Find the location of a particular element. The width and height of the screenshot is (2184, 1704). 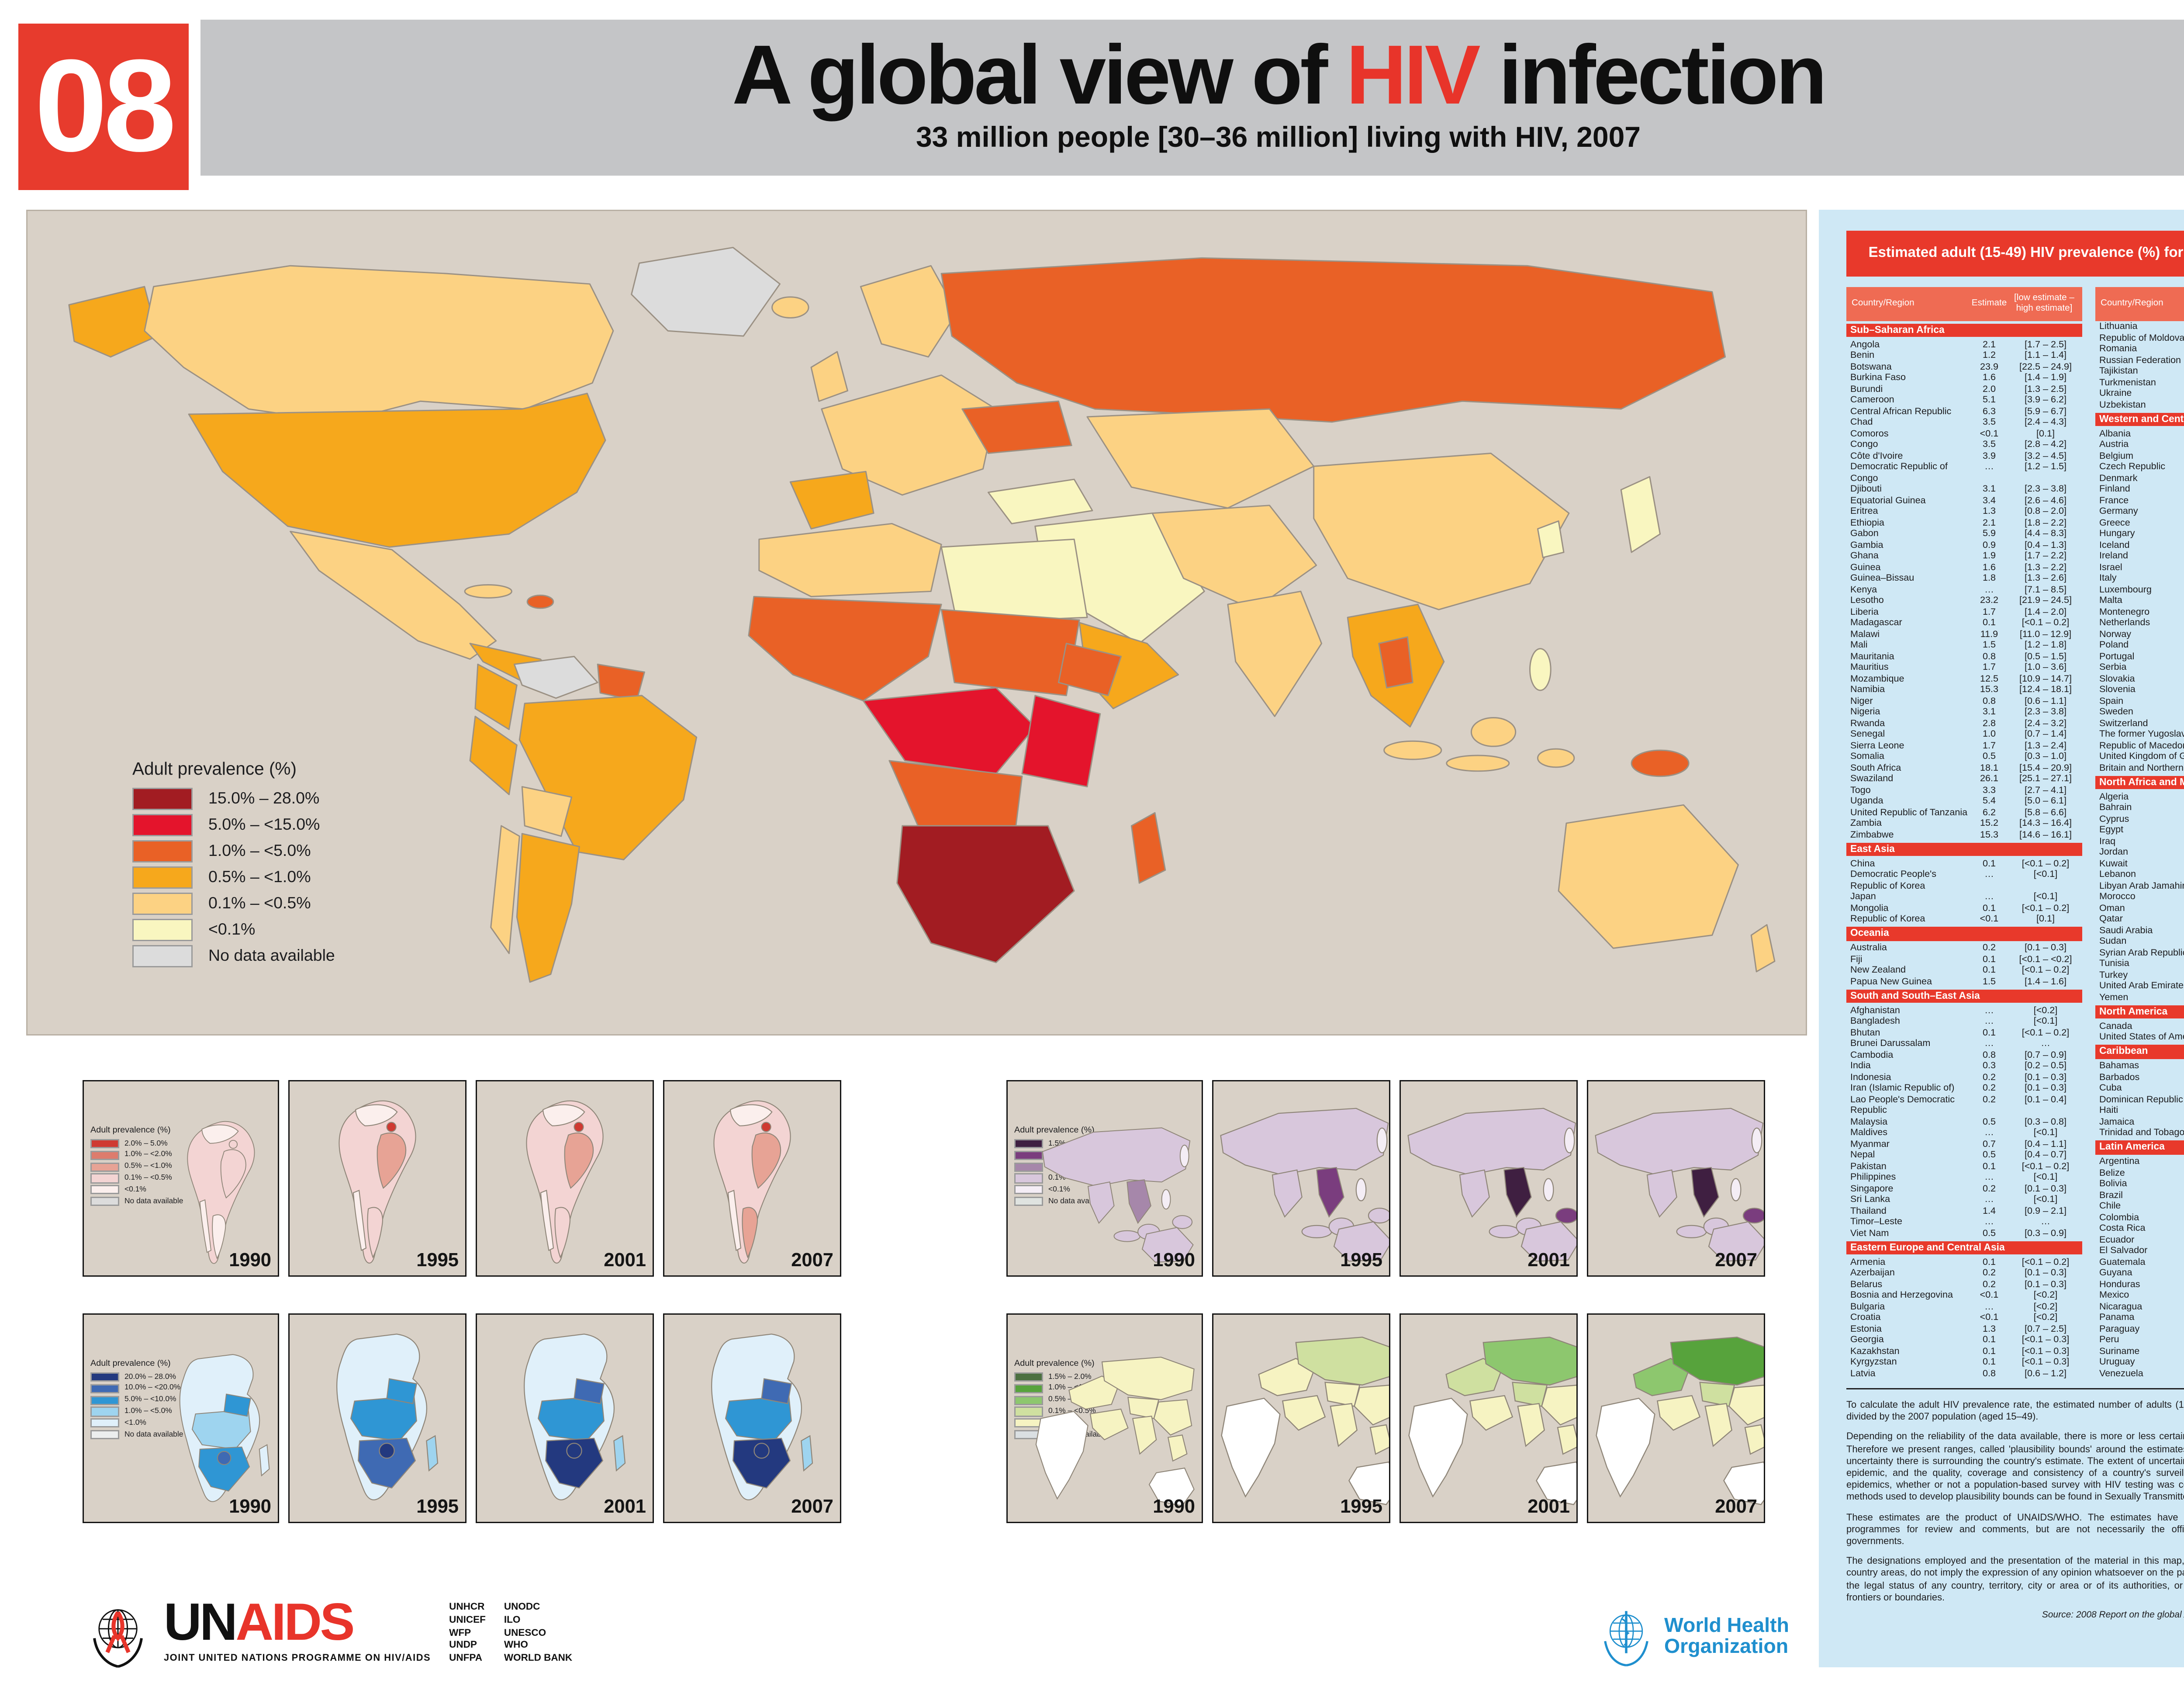

map-borneo is located at coordinates (1493, 732).